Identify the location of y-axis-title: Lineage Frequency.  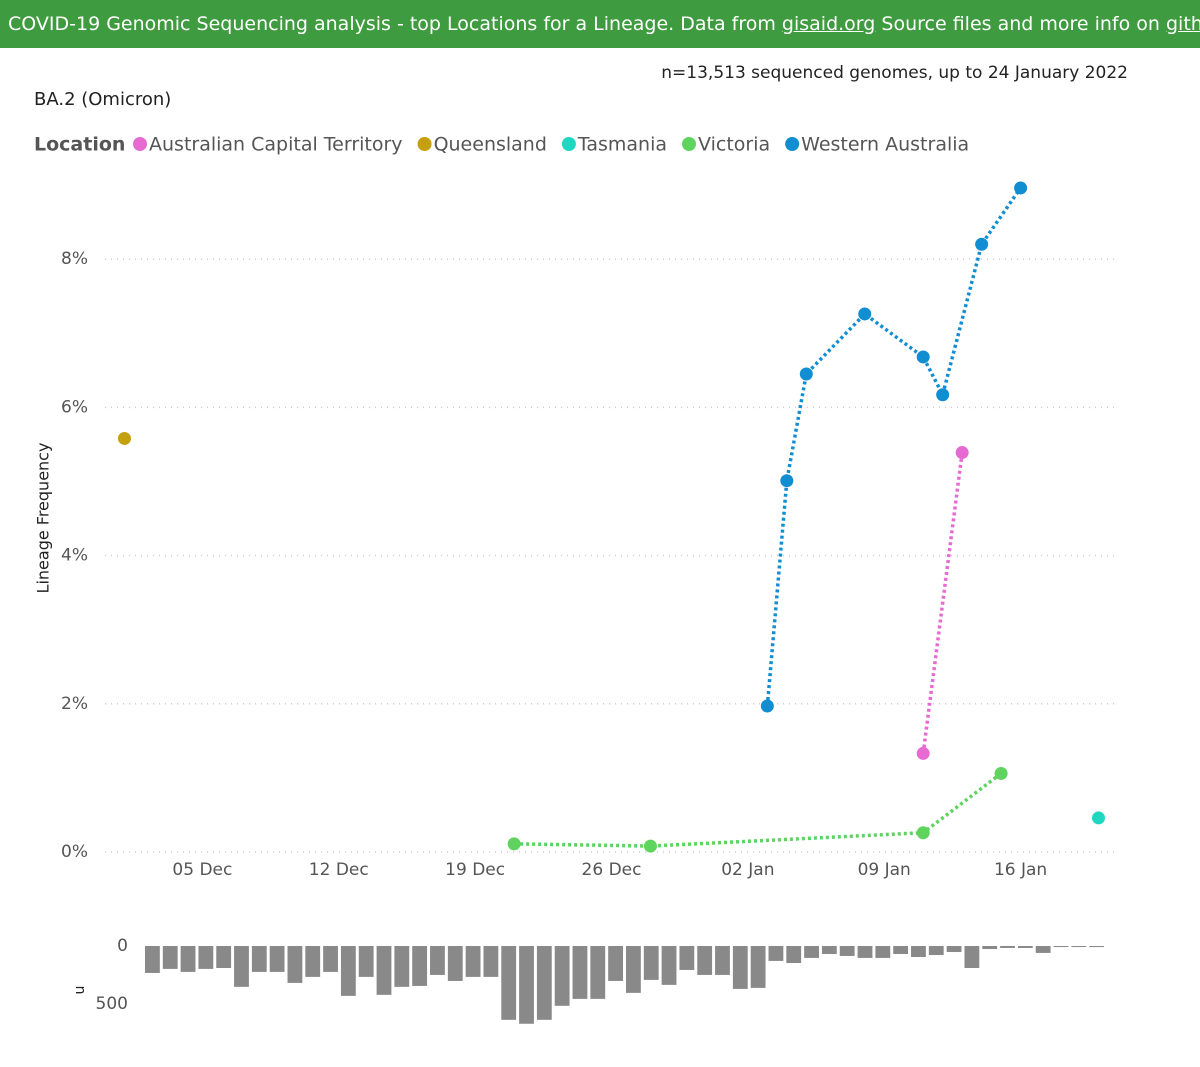
(43, 518).